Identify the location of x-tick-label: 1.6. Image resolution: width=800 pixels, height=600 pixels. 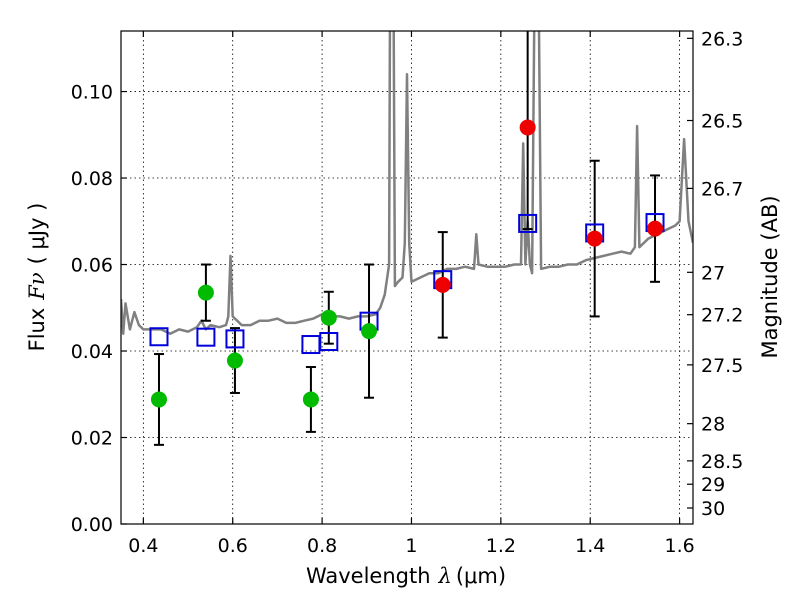
(679, 546).